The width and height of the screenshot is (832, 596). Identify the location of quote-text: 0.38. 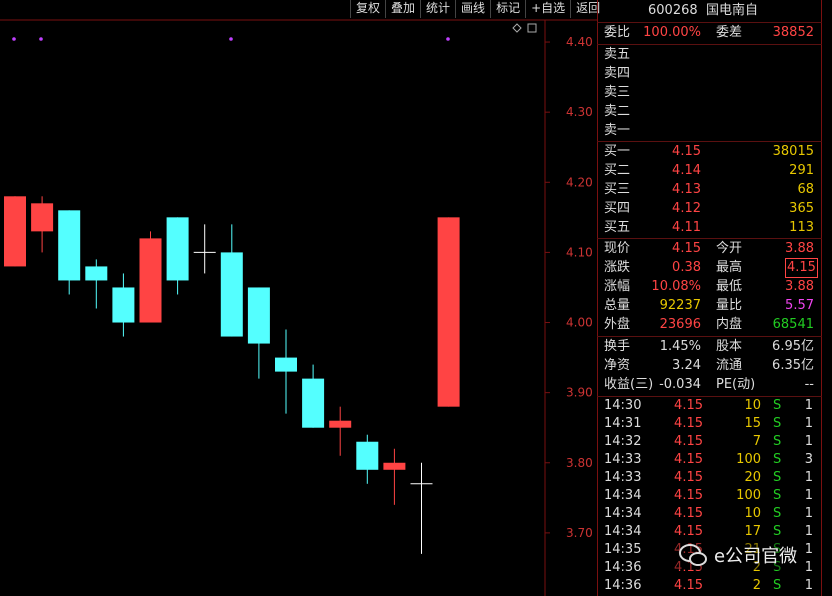
(686, 267).